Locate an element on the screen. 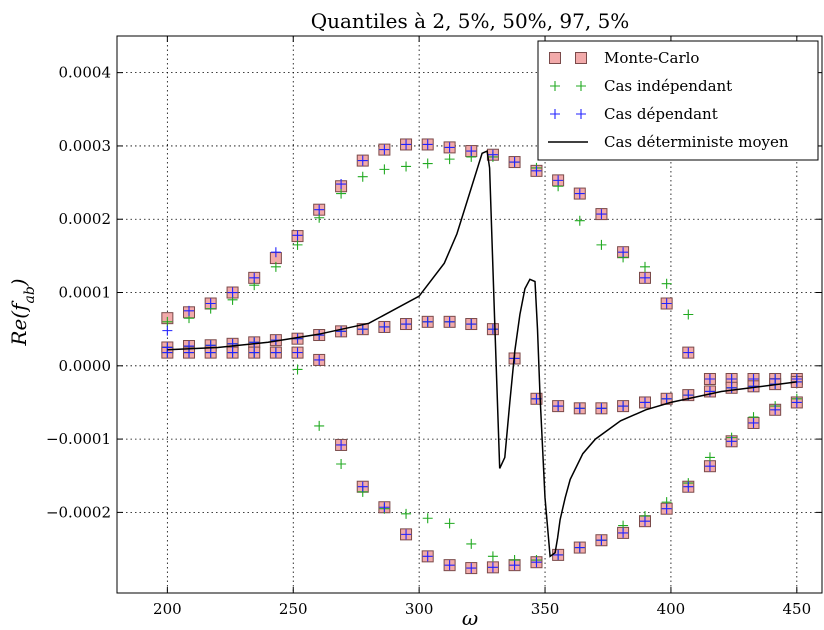 Image resolution: width=824 pixels, height=630 pixels. y-tick-label: −0.0002 is located at coordinates (78, 512).